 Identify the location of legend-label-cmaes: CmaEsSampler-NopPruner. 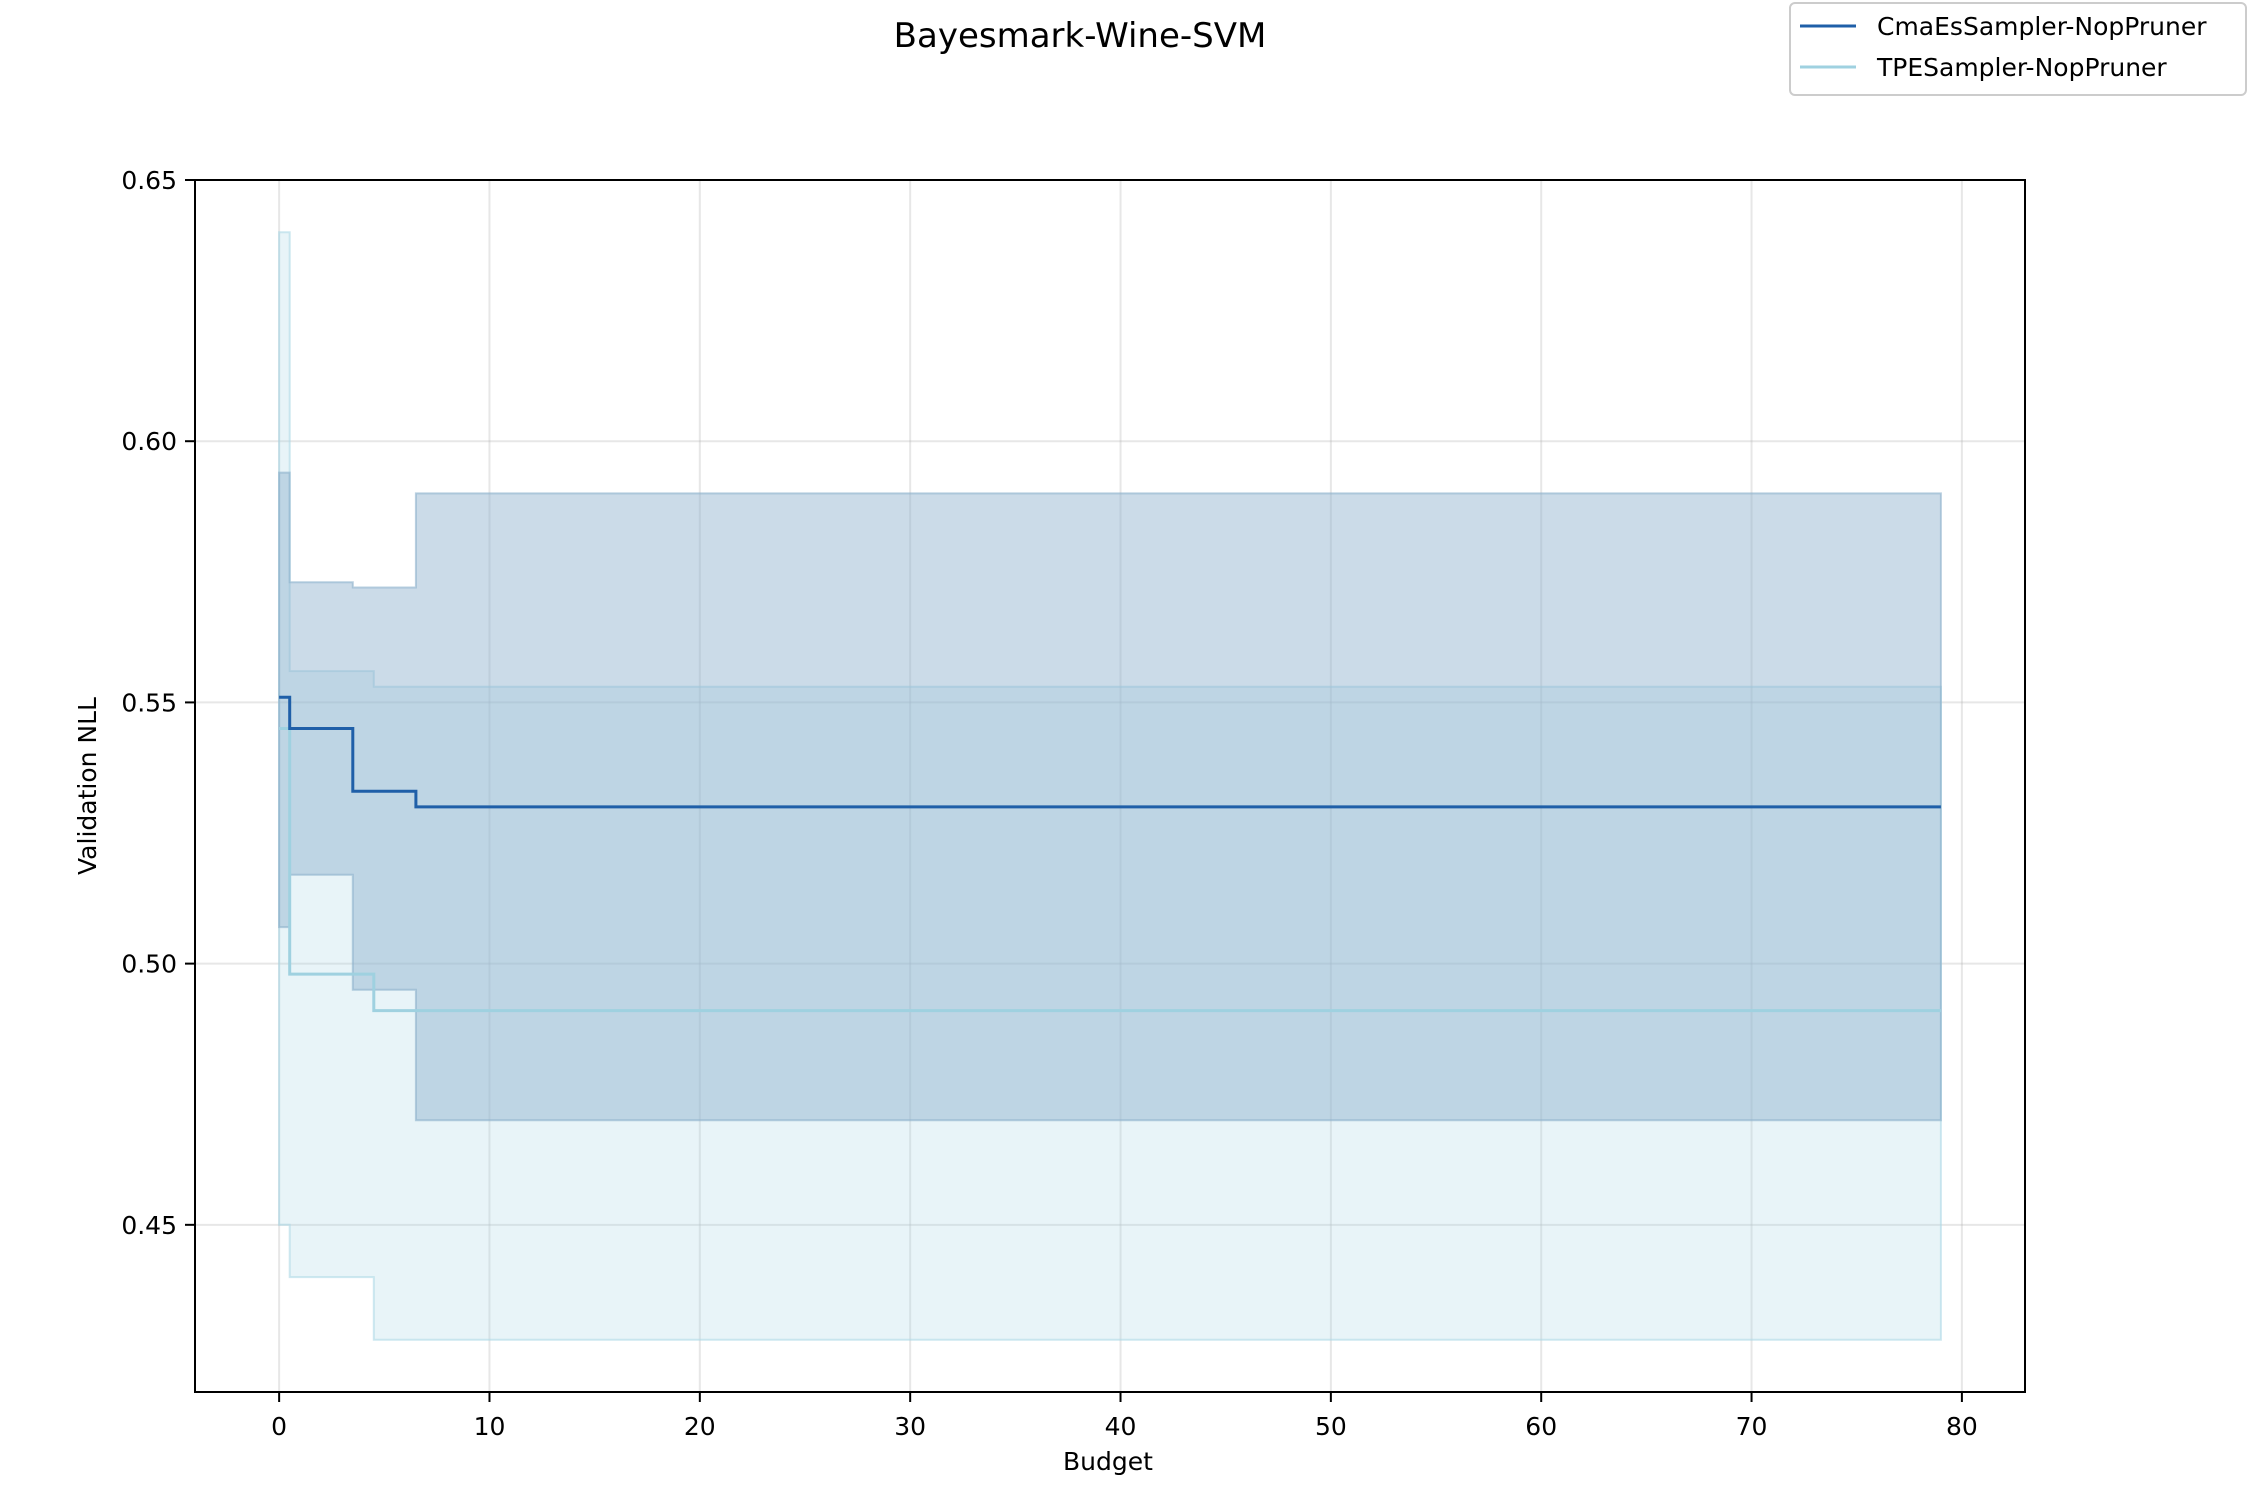
(2042, 26).